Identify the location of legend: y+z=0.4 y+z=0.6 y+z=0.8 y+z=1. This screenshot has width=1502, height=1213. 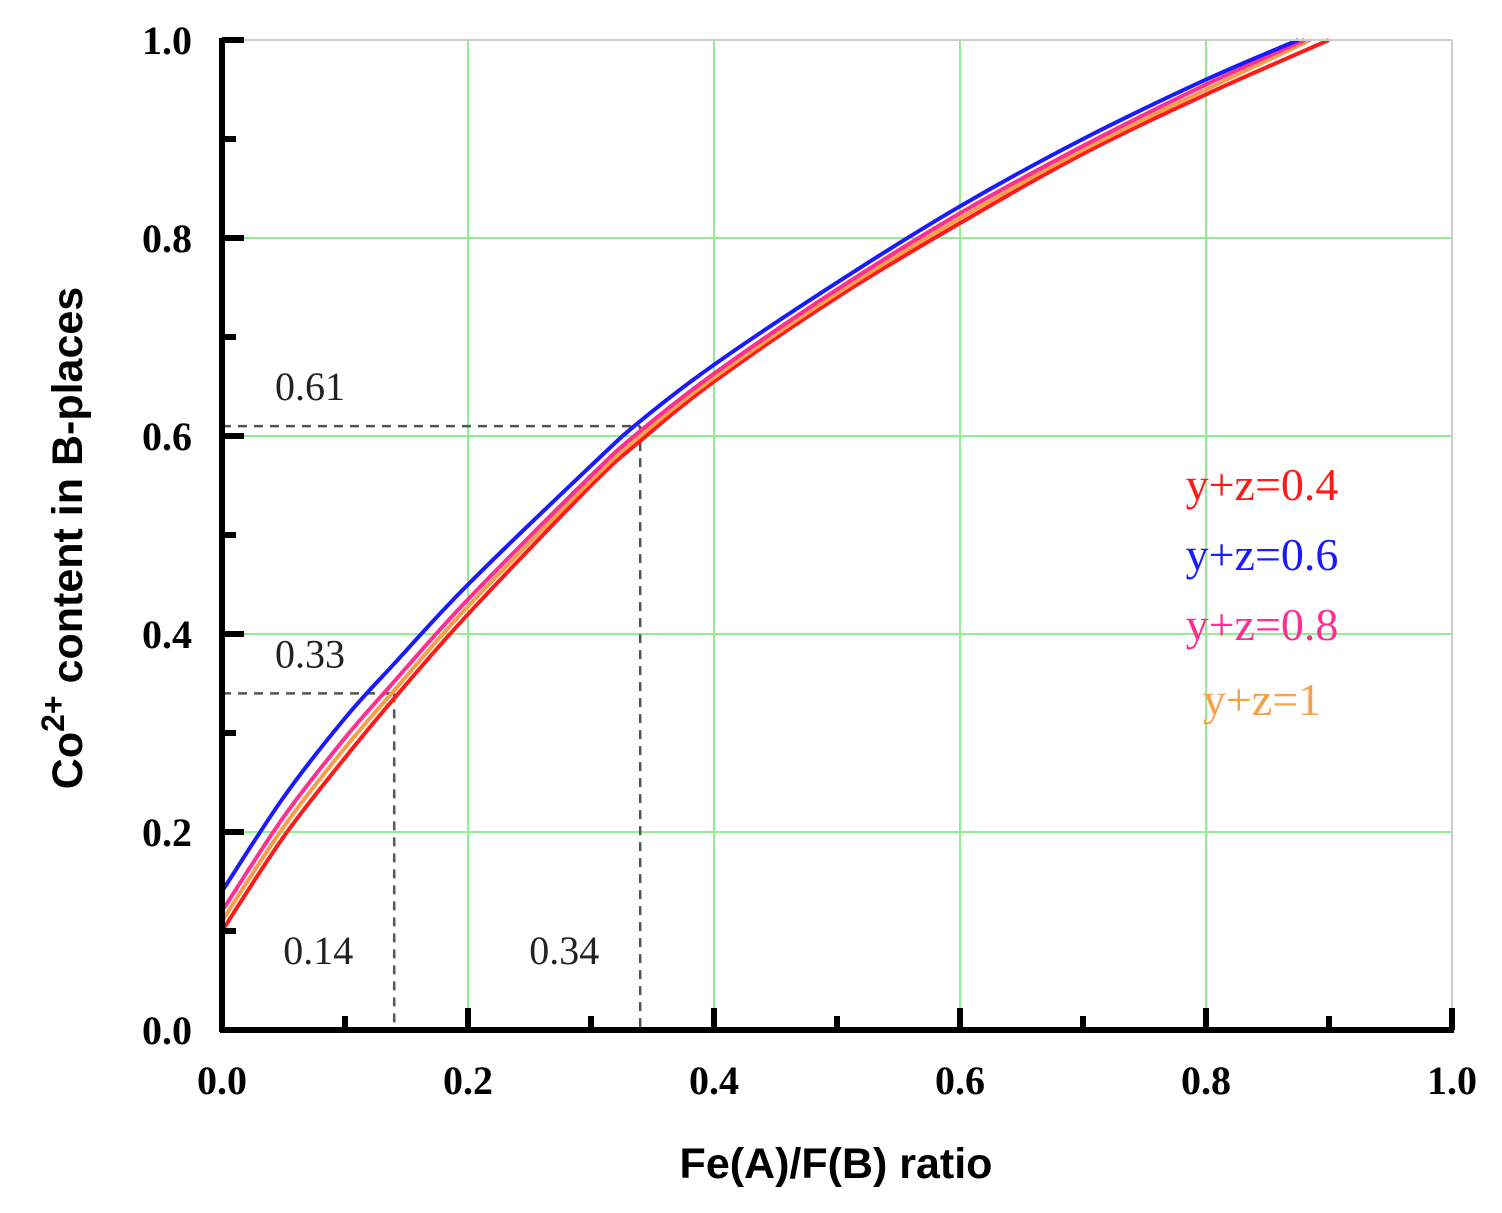
(1262, 592).